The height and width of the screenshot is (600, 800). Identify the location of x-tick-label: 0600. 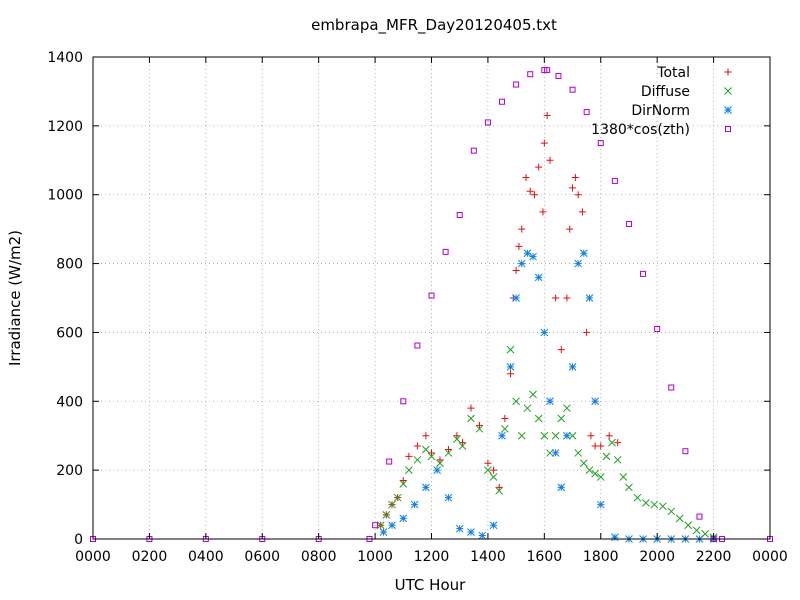
(262, 557).